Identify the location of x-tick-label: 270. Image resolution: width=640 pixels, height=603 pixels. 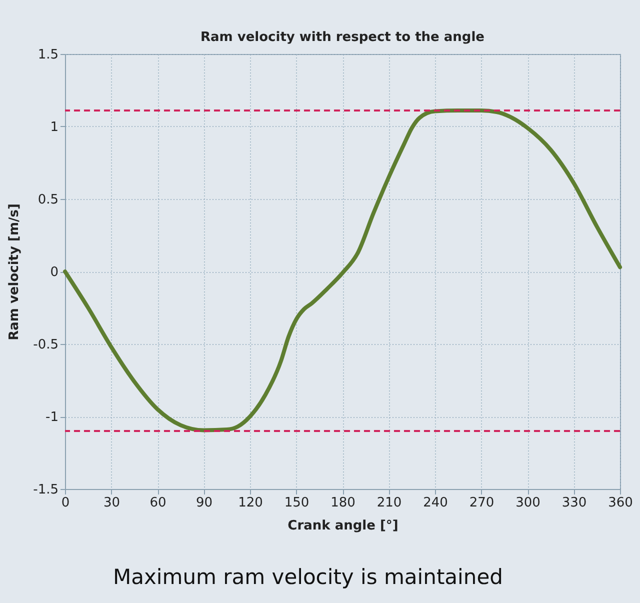
(481, 503).